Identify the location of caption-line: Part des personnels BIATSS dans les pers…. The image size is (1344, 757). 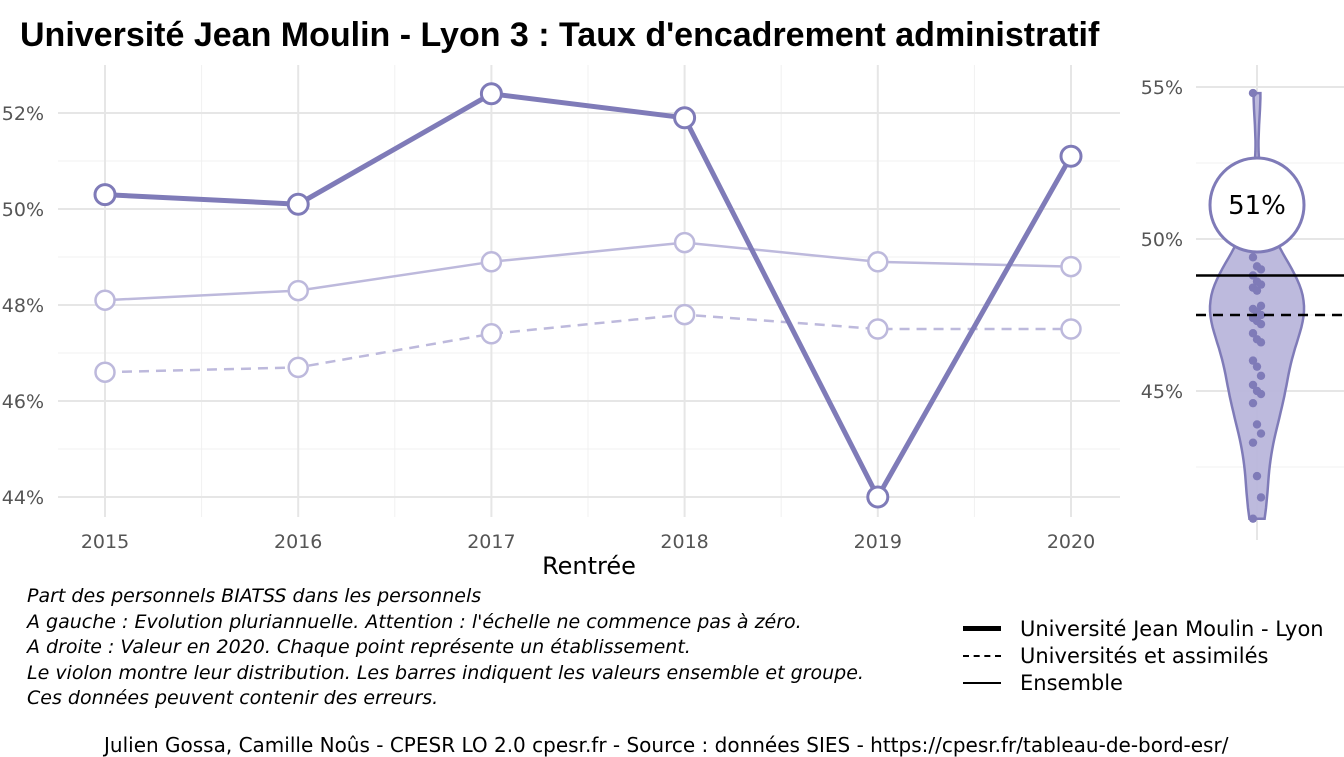
(254, 596).